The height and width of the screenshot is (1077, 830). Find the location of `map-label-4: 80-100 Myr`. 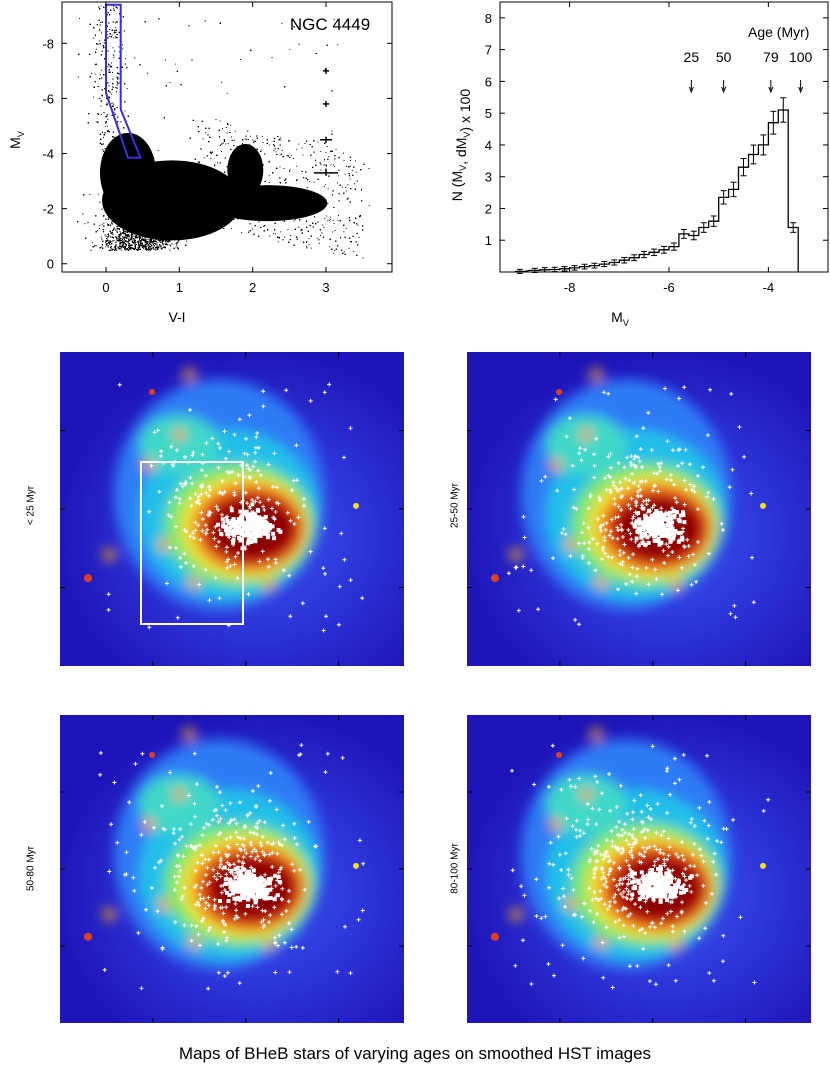

map-label-4: 80-100 Myr is located at coordinates (455, 868).